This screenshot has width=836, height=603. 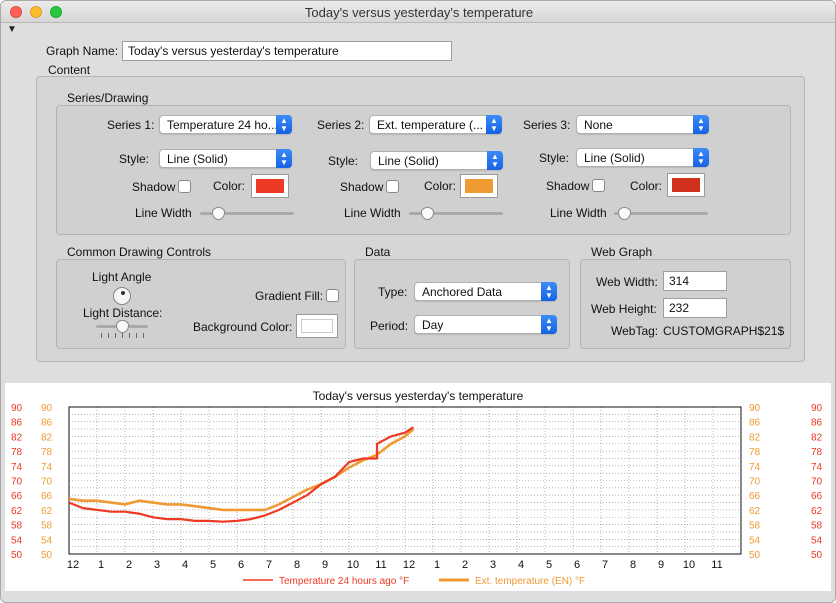 I want to click on zoom-window-button, so click(x=56, y=12).